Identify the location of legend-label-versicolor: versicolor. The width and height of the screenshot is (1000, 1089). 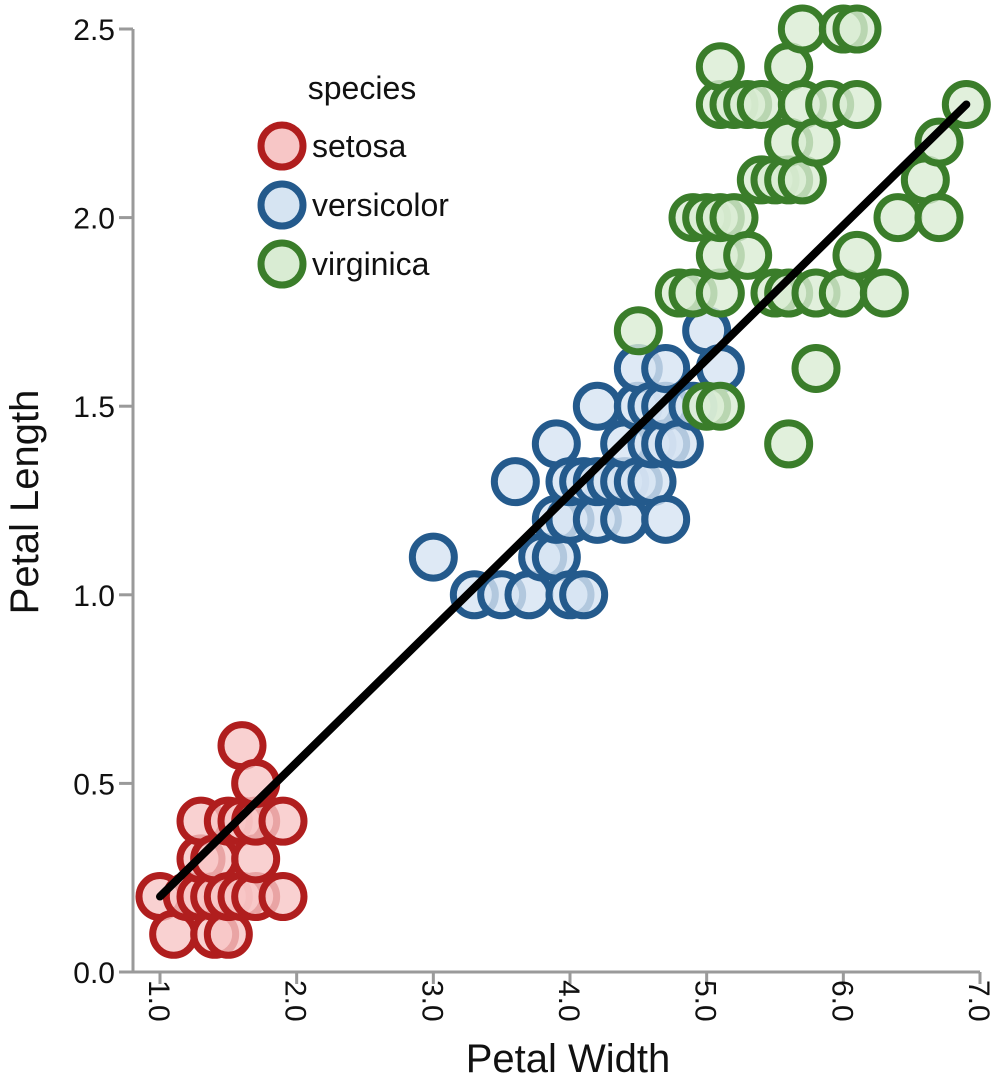
(380, 205).